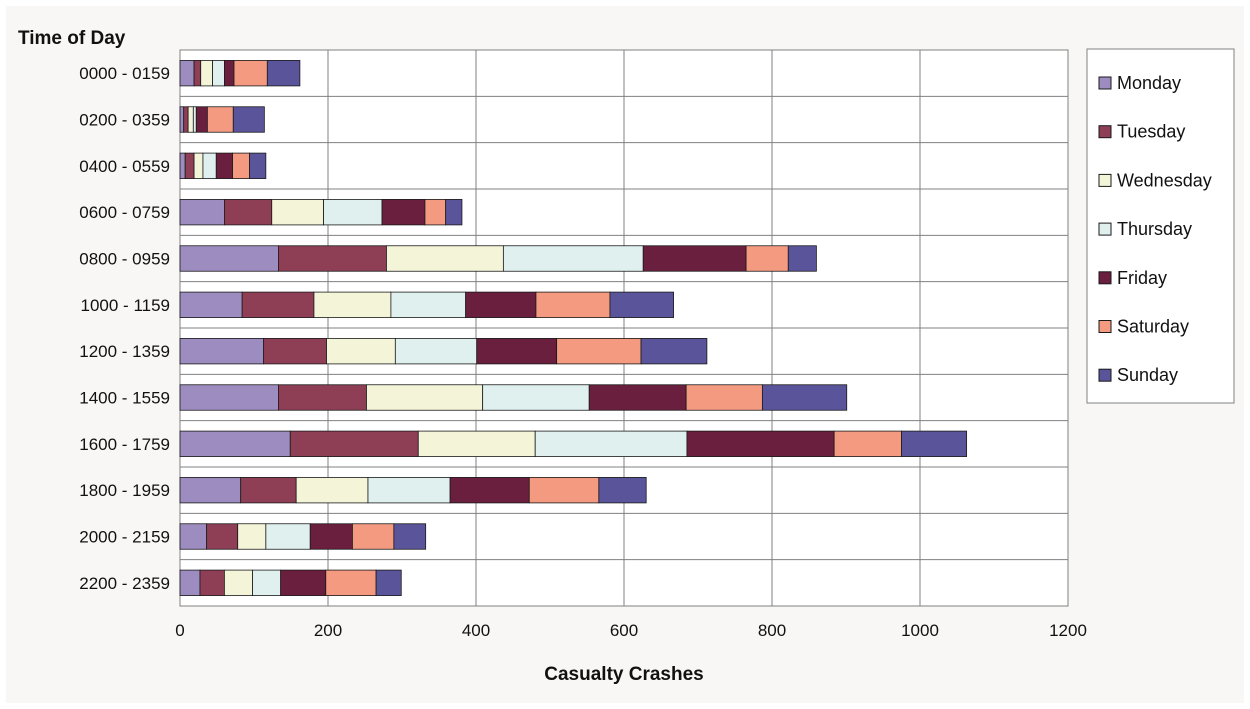 This screenshot has height=709, width=1250. I want to click on legend-label-friday: Friday, so click(1142, 278).